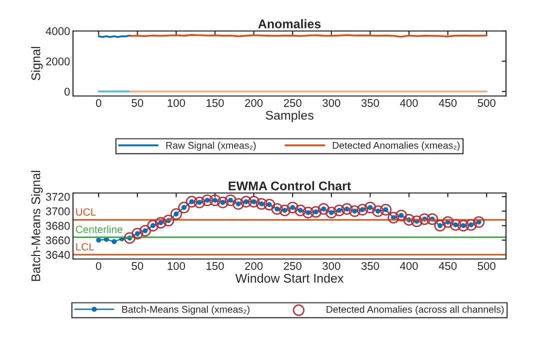  What do you see at coordinates (58, 62) in the screenshot?
I see `y-tick-label: 2000` at bounding box center [58, 62].